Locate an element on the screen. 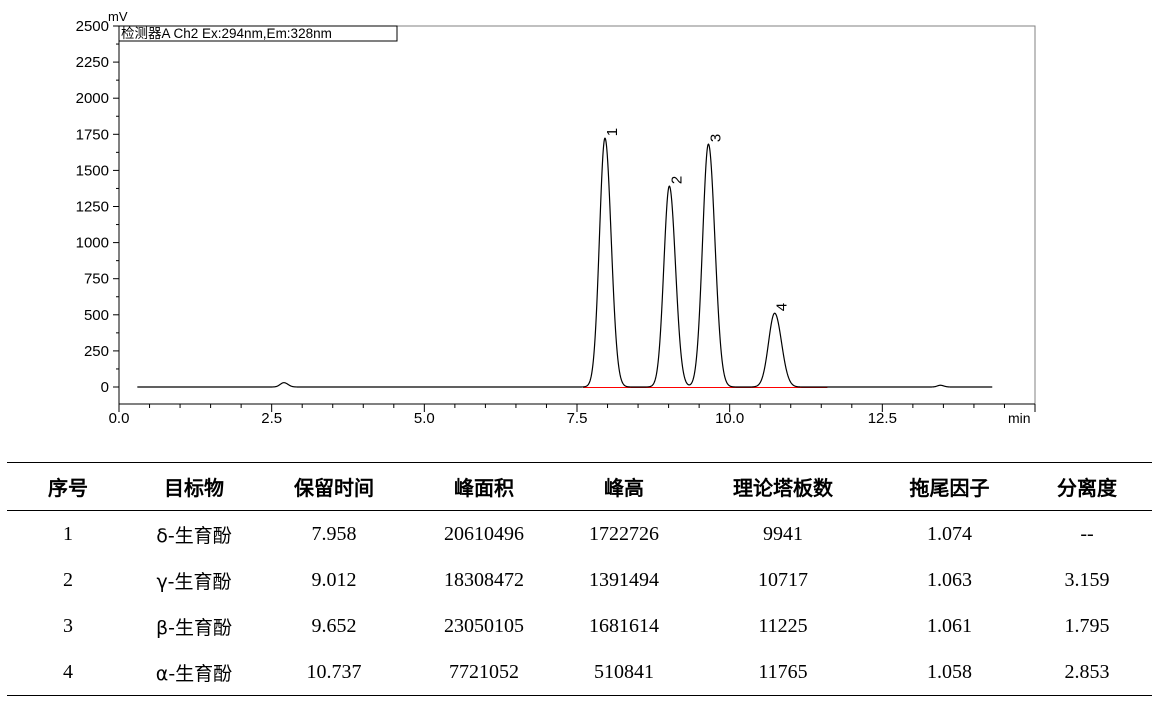  cell-target: δ-生育酚 is located at coordinates (194, 535).